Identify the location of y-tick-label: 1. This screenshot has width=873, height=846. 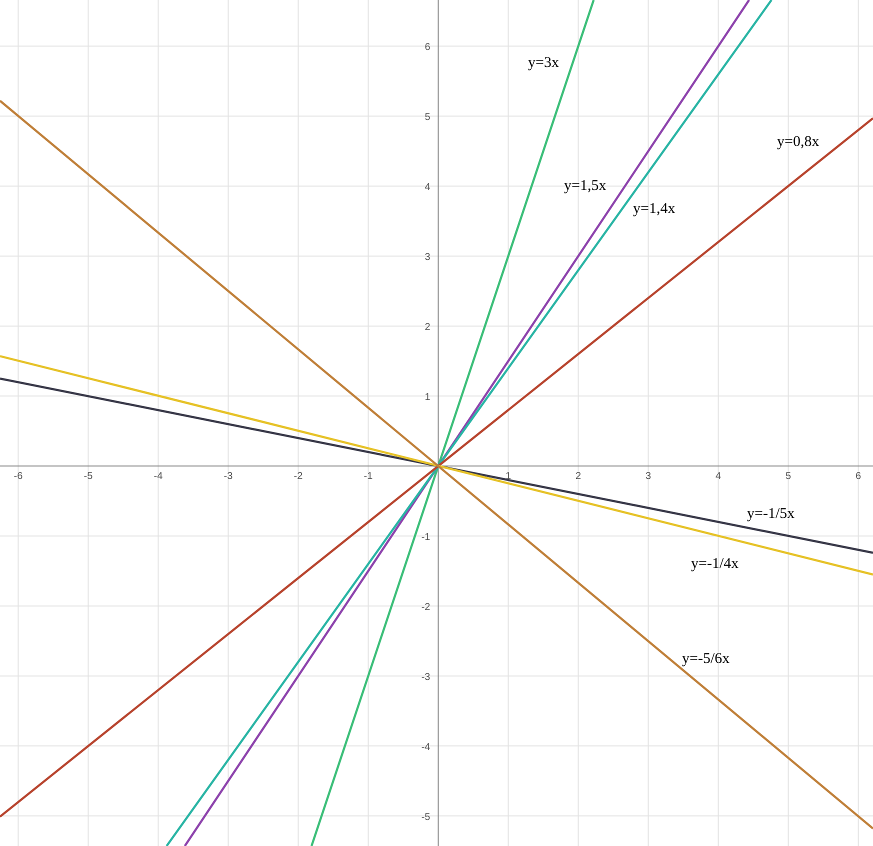
(427, 398).